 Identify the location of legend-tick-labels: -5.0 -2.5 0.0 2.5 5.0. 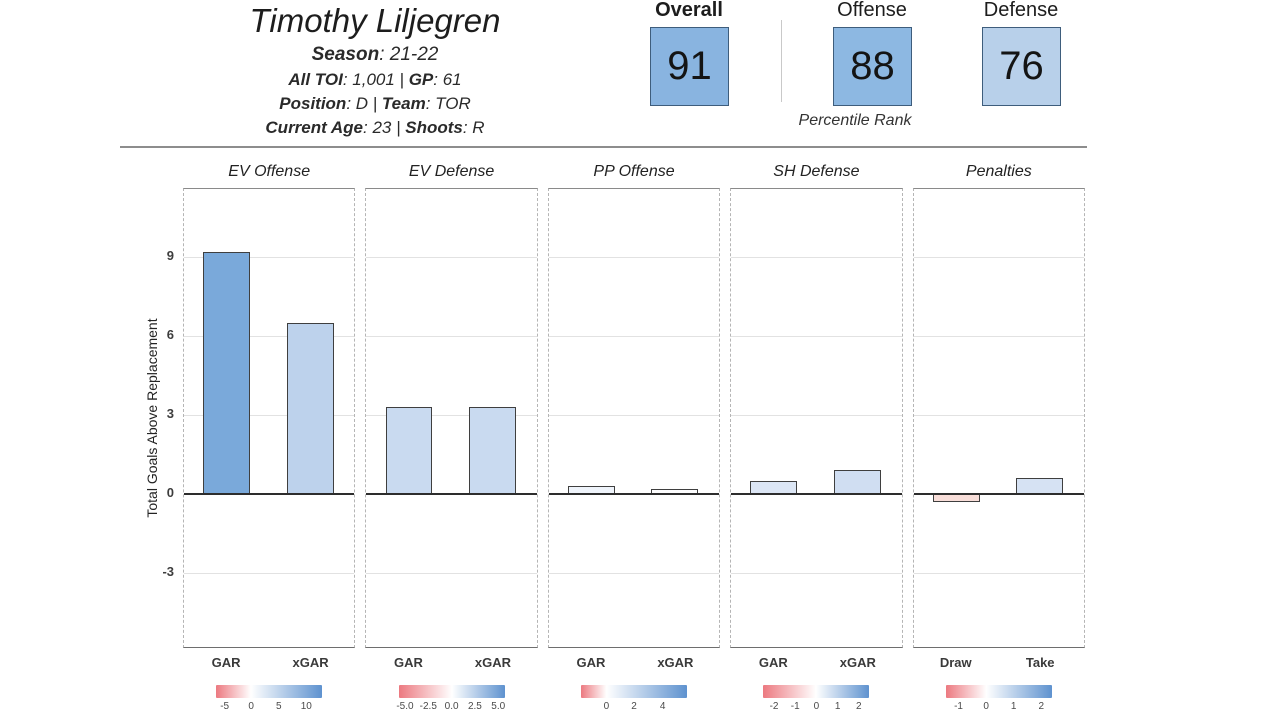
(451, 707).